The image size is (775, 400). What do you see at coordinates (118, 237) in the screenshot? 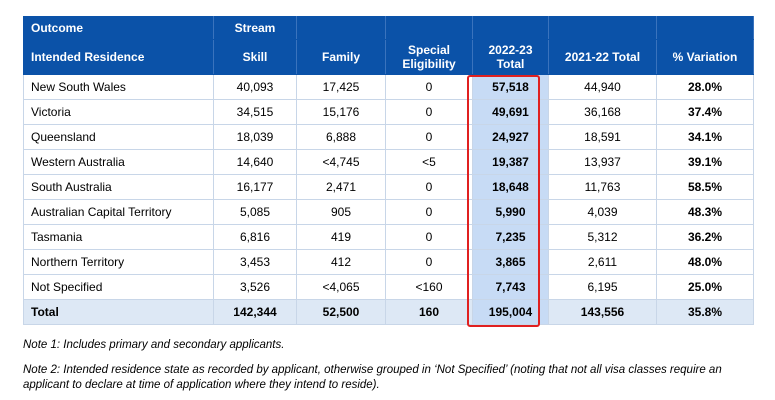
I see `state-cell: Tasmania` at bounding box center [118, 237].